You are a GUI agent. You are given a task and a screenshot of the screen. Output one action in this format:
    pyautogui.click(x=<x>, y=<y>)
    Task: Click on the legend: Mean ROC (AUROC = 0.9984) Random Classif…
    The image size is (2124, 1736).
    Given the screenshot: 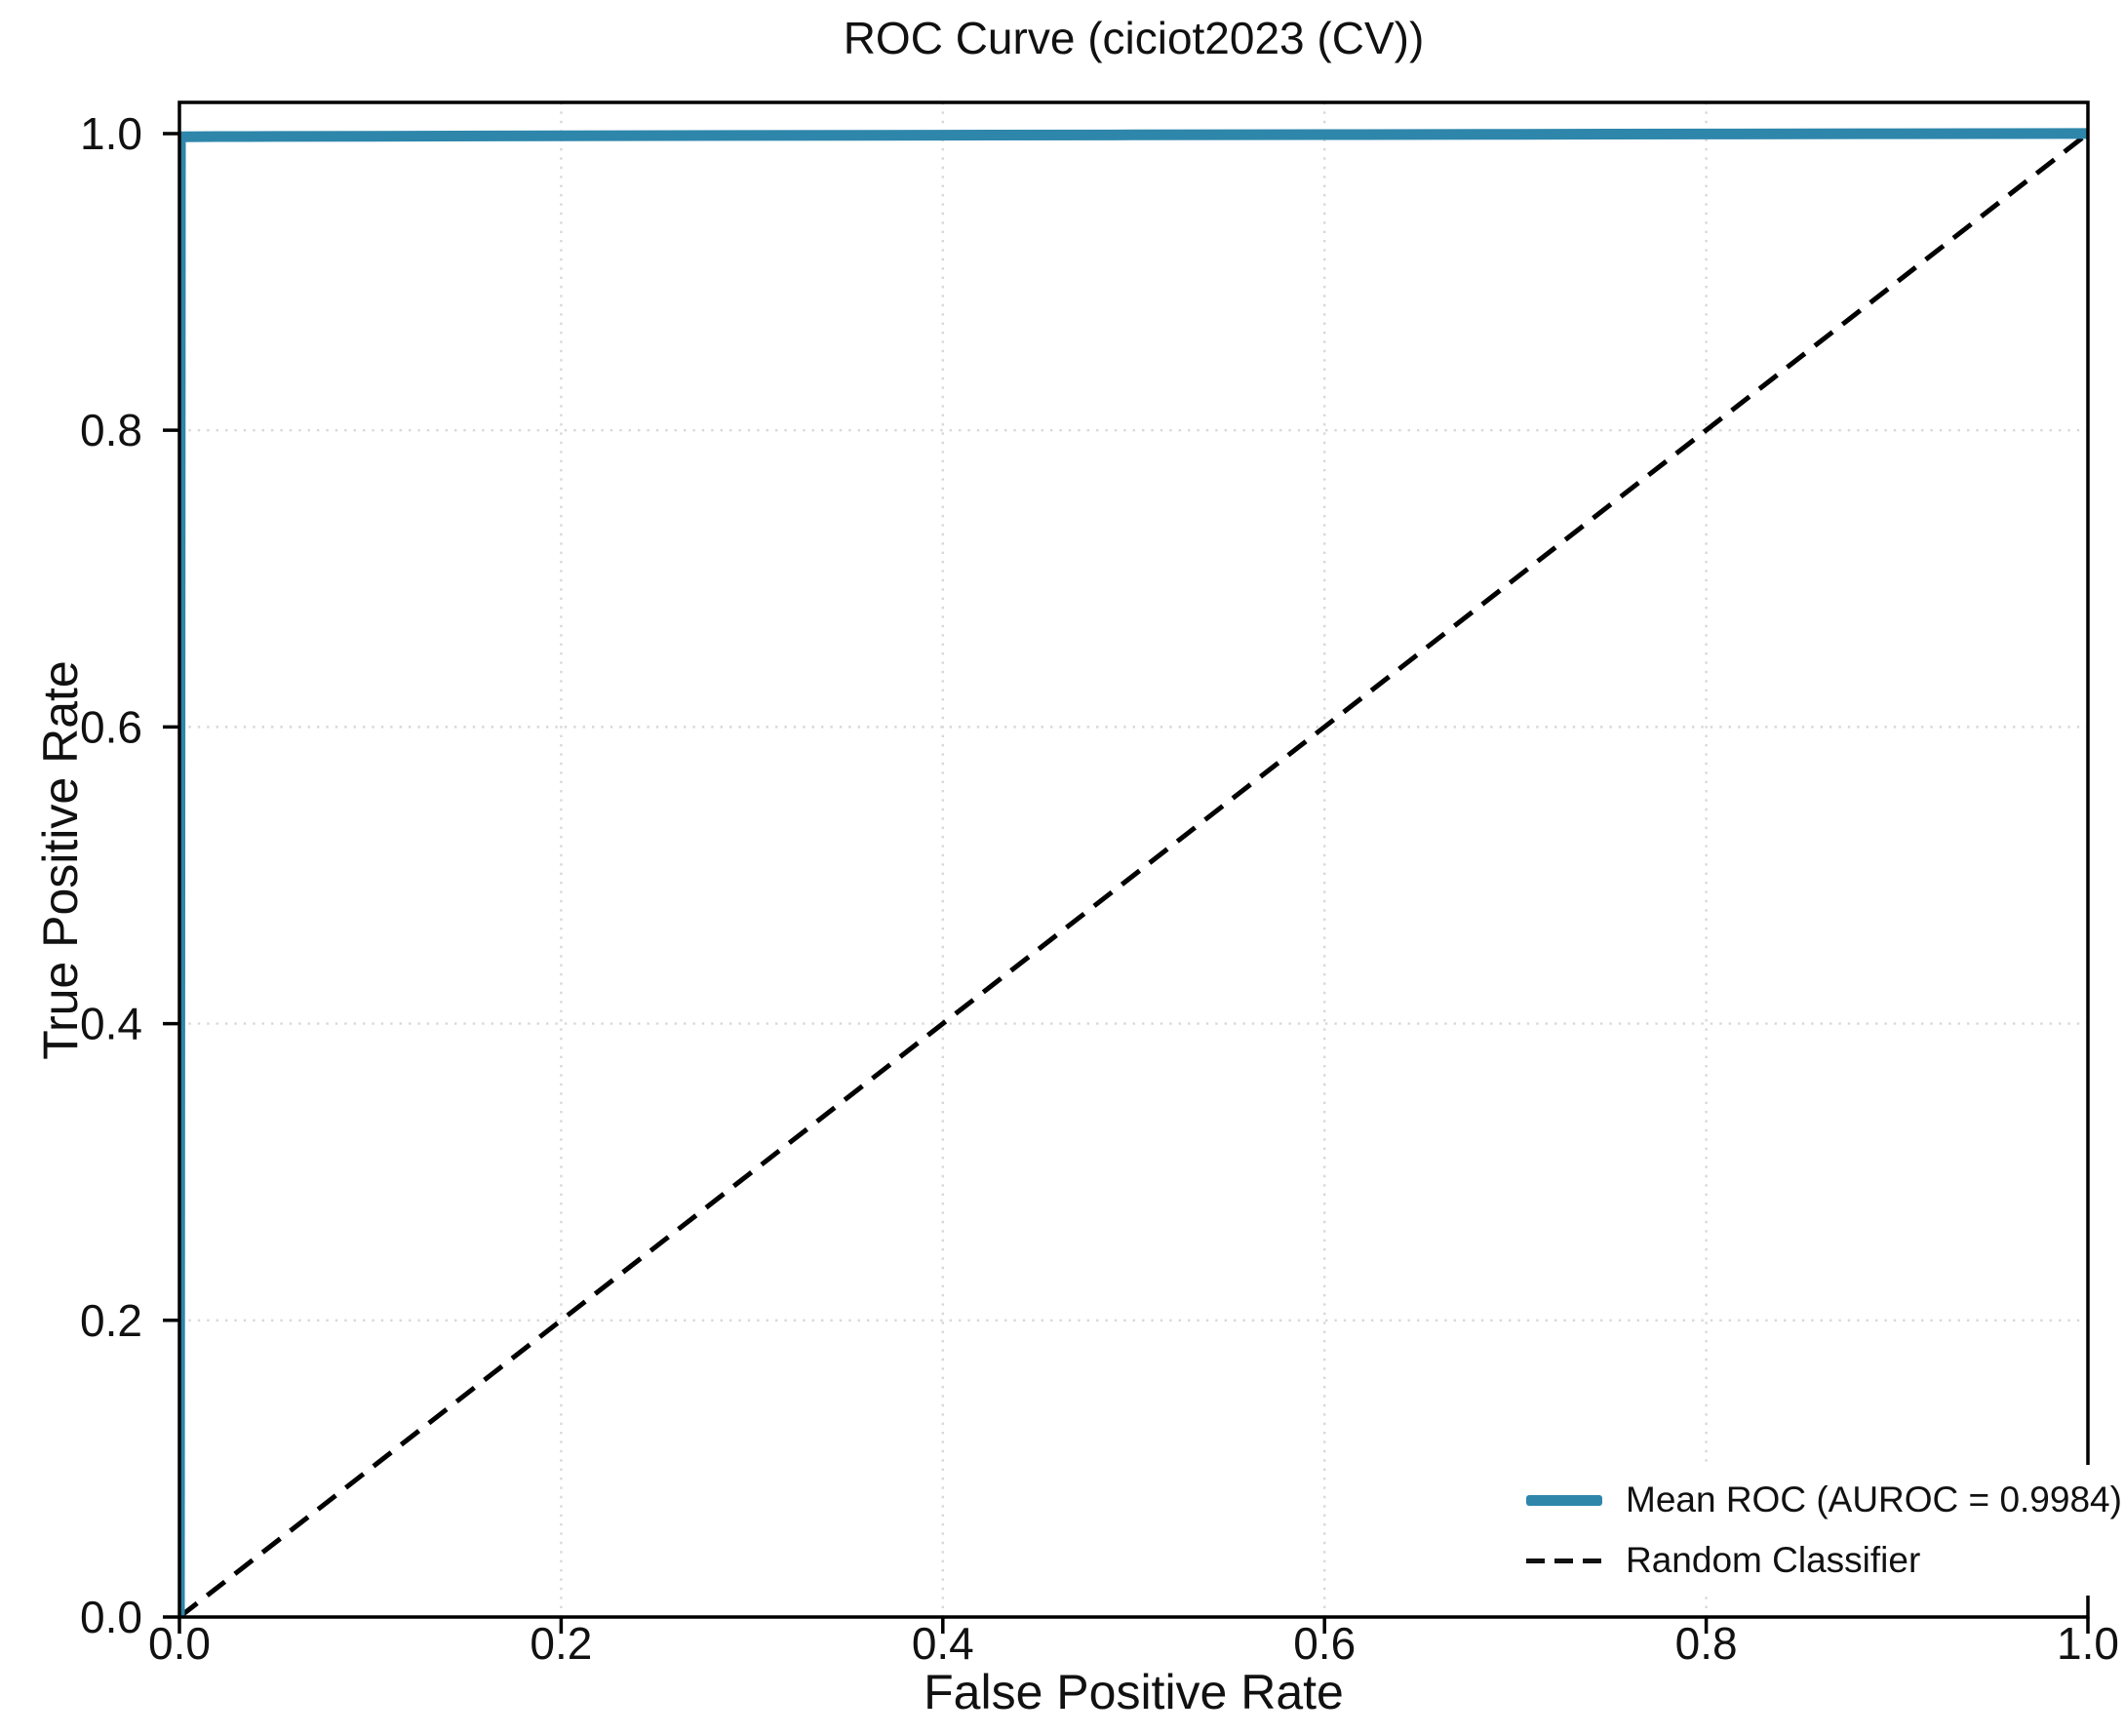 What is the action you would take?
    pyautogui.click(x=1814, y=1530)
    